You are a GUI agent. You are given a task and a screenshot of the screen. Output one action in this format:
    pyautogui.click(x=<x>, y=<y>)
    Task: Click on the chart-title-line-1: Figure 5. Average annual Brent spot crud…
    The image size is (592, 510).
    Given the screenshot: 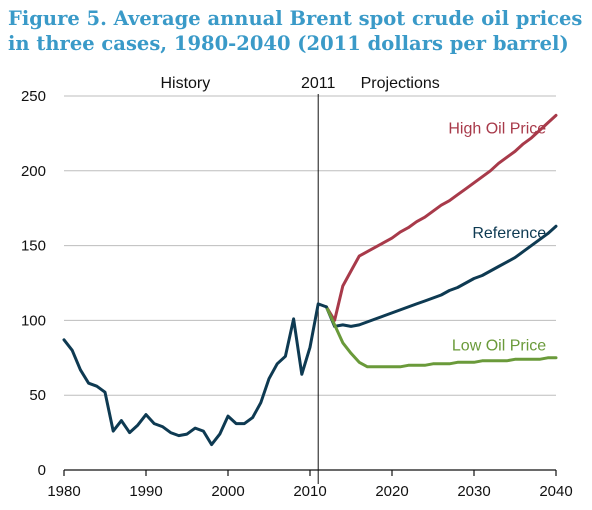 What is the action you would take?
    pyautogui.click(x=295, y=18)
    